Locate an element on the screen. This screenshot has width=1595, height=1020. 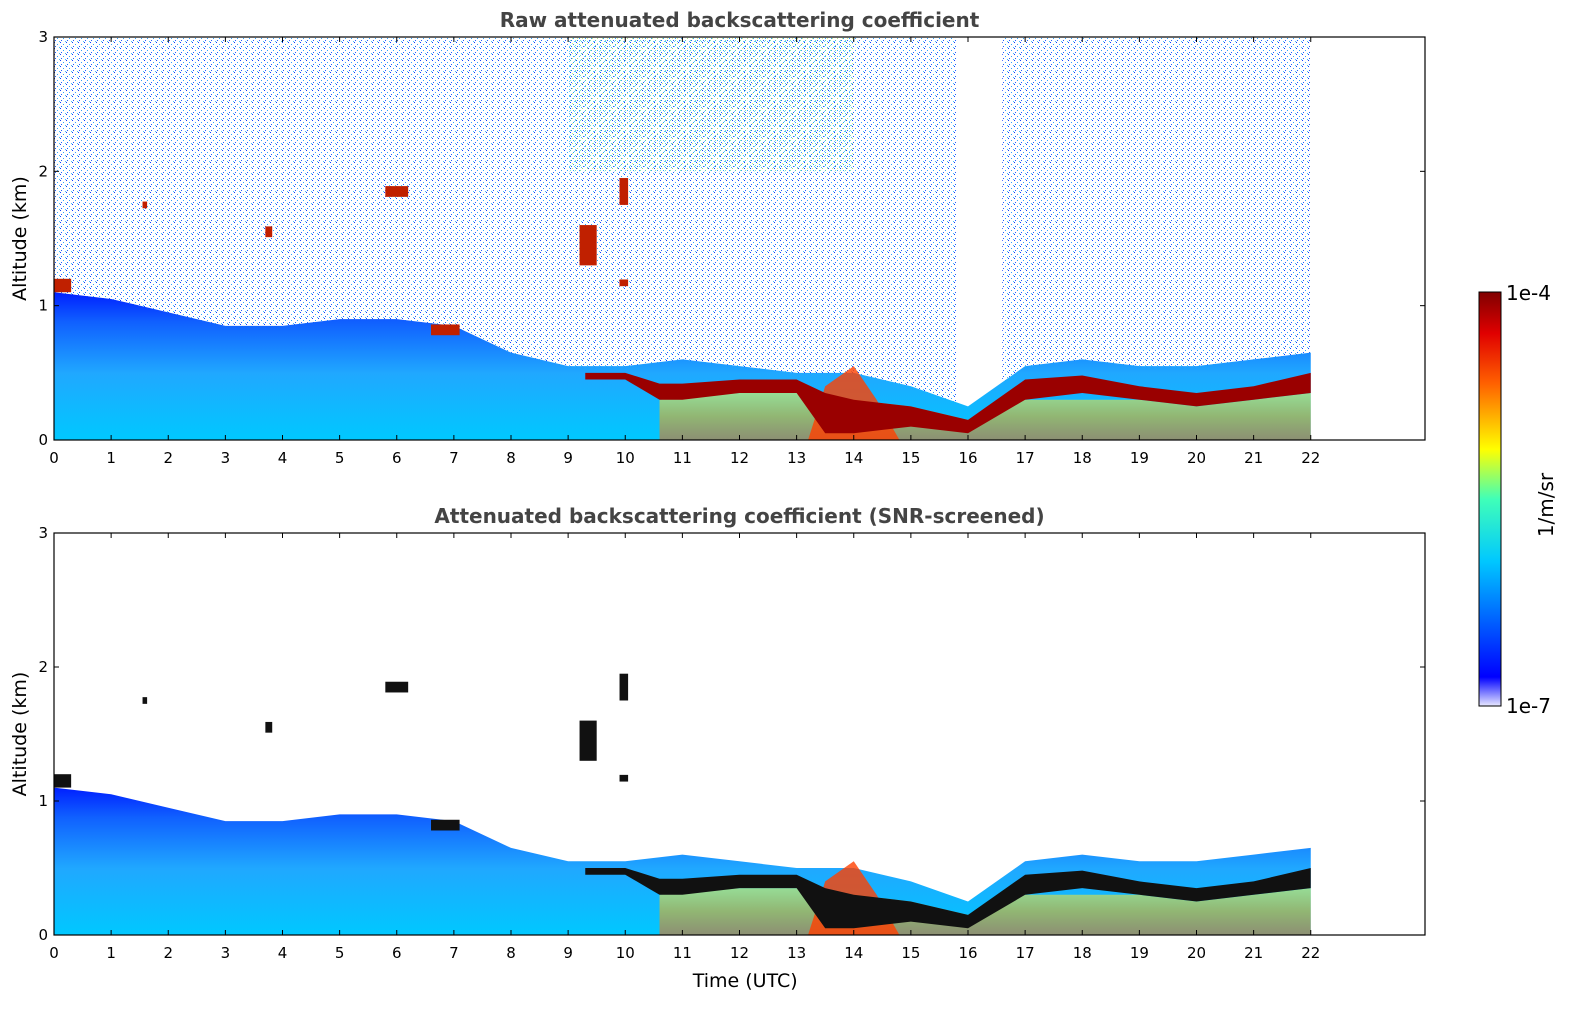
colorbar: 1e-4 1e-7 1/m/sr is located at coordinates (1518, 499).